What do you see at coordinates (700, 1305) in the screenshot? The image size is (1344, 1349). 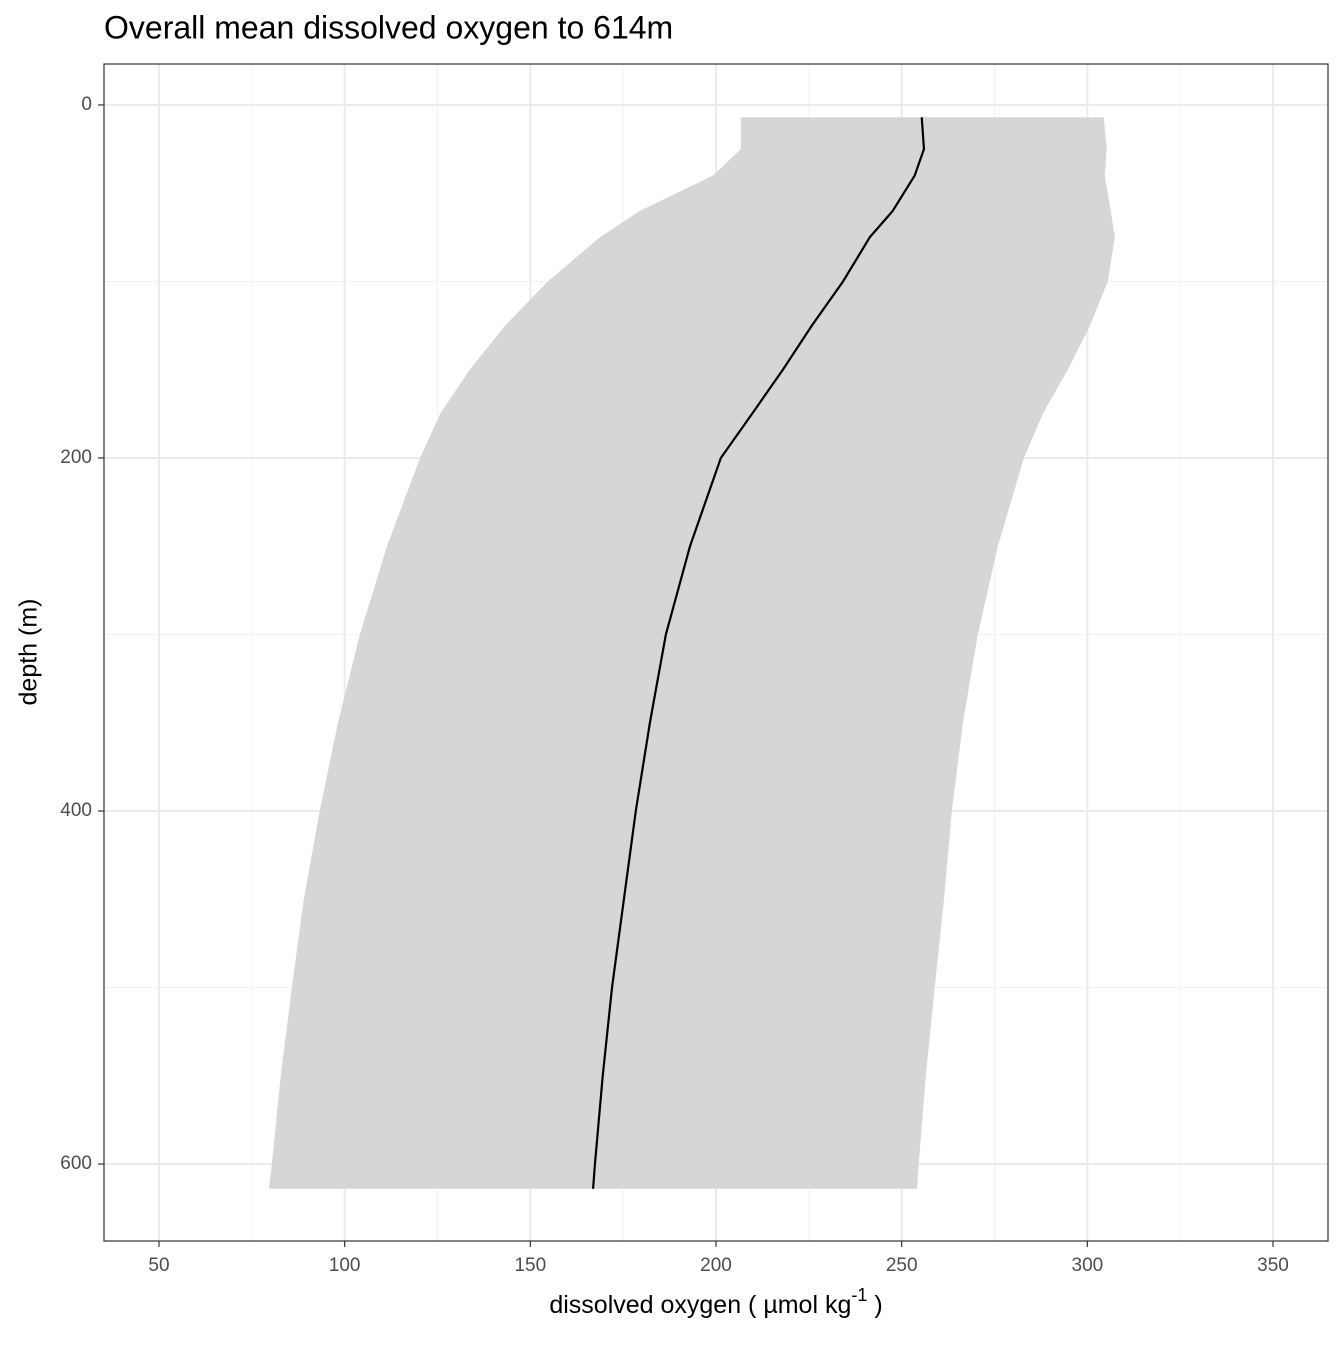 I see `x-axis-title-main: dissolved oxygen ( µmol kg` at bounding box center [700, 1305].